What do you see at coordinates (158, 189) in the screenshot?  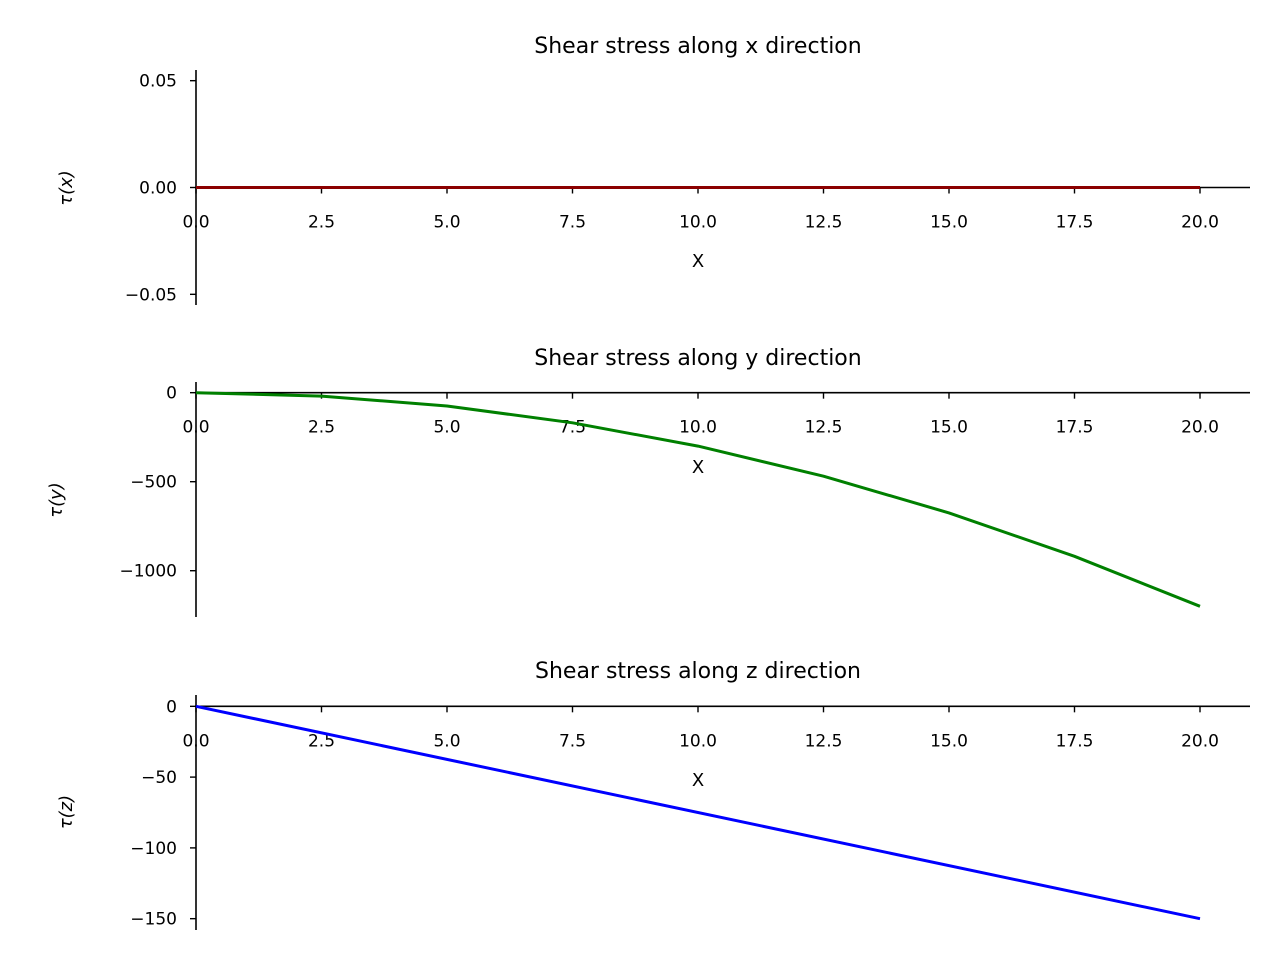 I see `y-tick-label: 0.00` at bounding box center [158, 189].